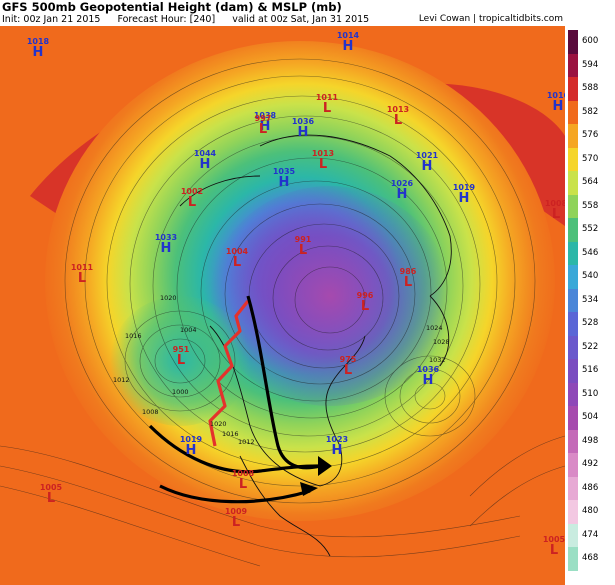  I want to click on pressure-center-value: 1014, so click(348, 35).